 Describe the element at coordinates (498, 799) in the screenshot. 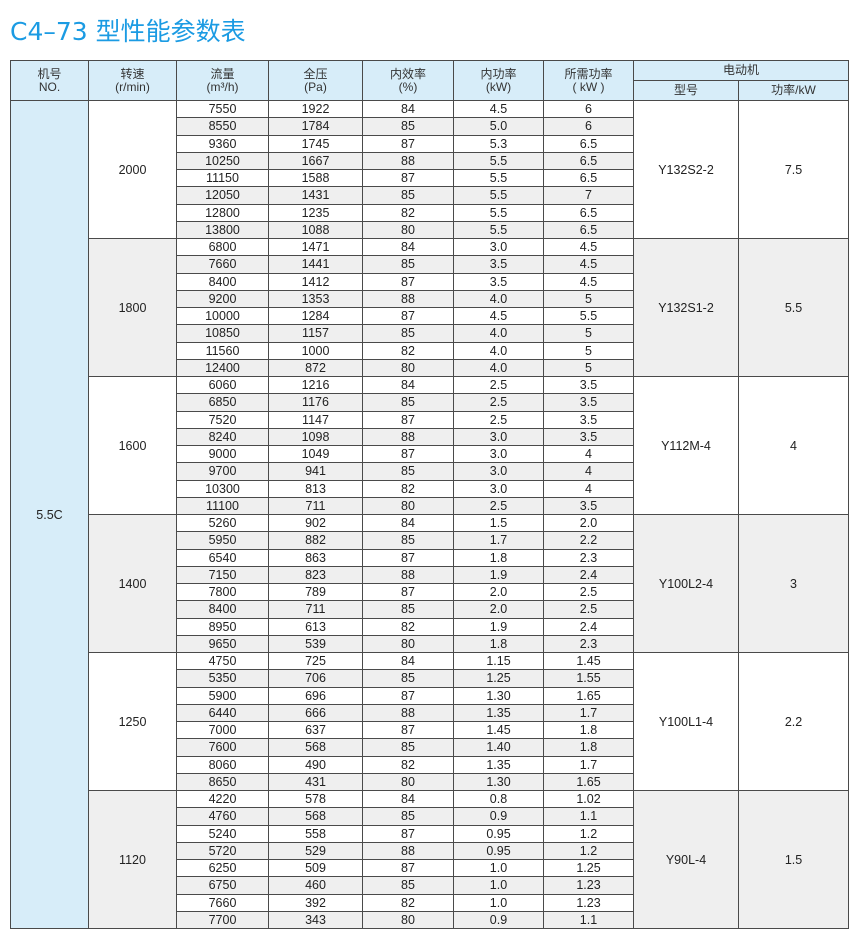

I see `internal-power-cell: 0.8` at that location.